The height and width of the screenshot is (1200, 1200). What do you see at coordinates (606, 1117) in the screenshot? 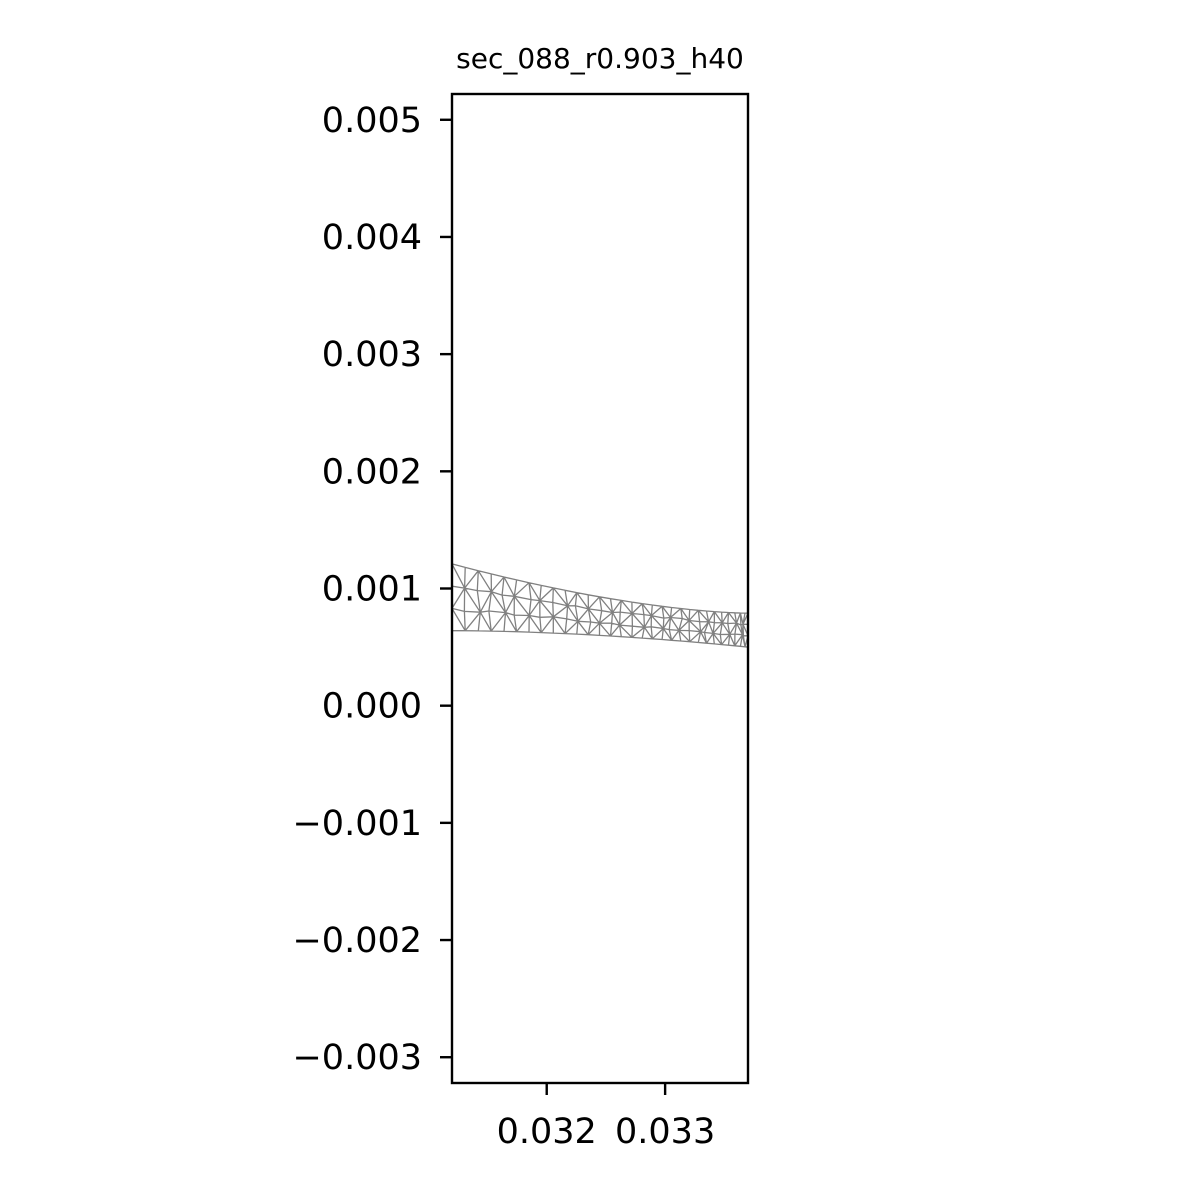
I see `x-axis: 0.032 0.033` at bounding box center [606, 1117].